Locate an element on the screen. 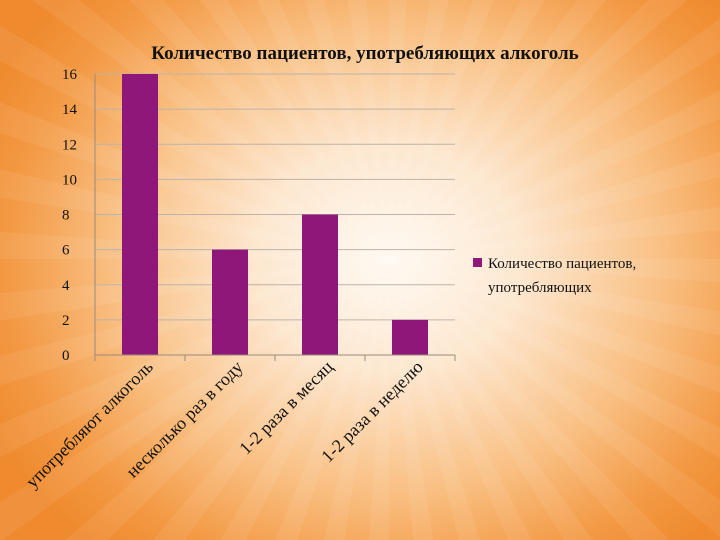 The height and width of the screenshot is (540, 720). legend: Количество пациентов, употребляющих is located at coordinates (556, 276).